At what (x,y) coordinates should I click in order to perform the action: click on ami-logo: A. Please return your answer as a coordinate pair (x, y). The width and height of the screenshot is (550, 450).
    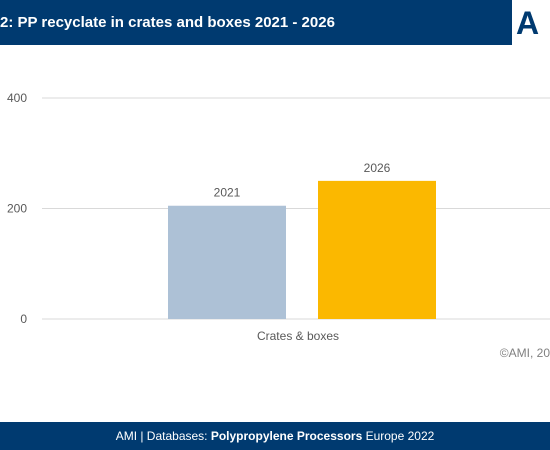
    Looking at the image, I should click on (531, 22).